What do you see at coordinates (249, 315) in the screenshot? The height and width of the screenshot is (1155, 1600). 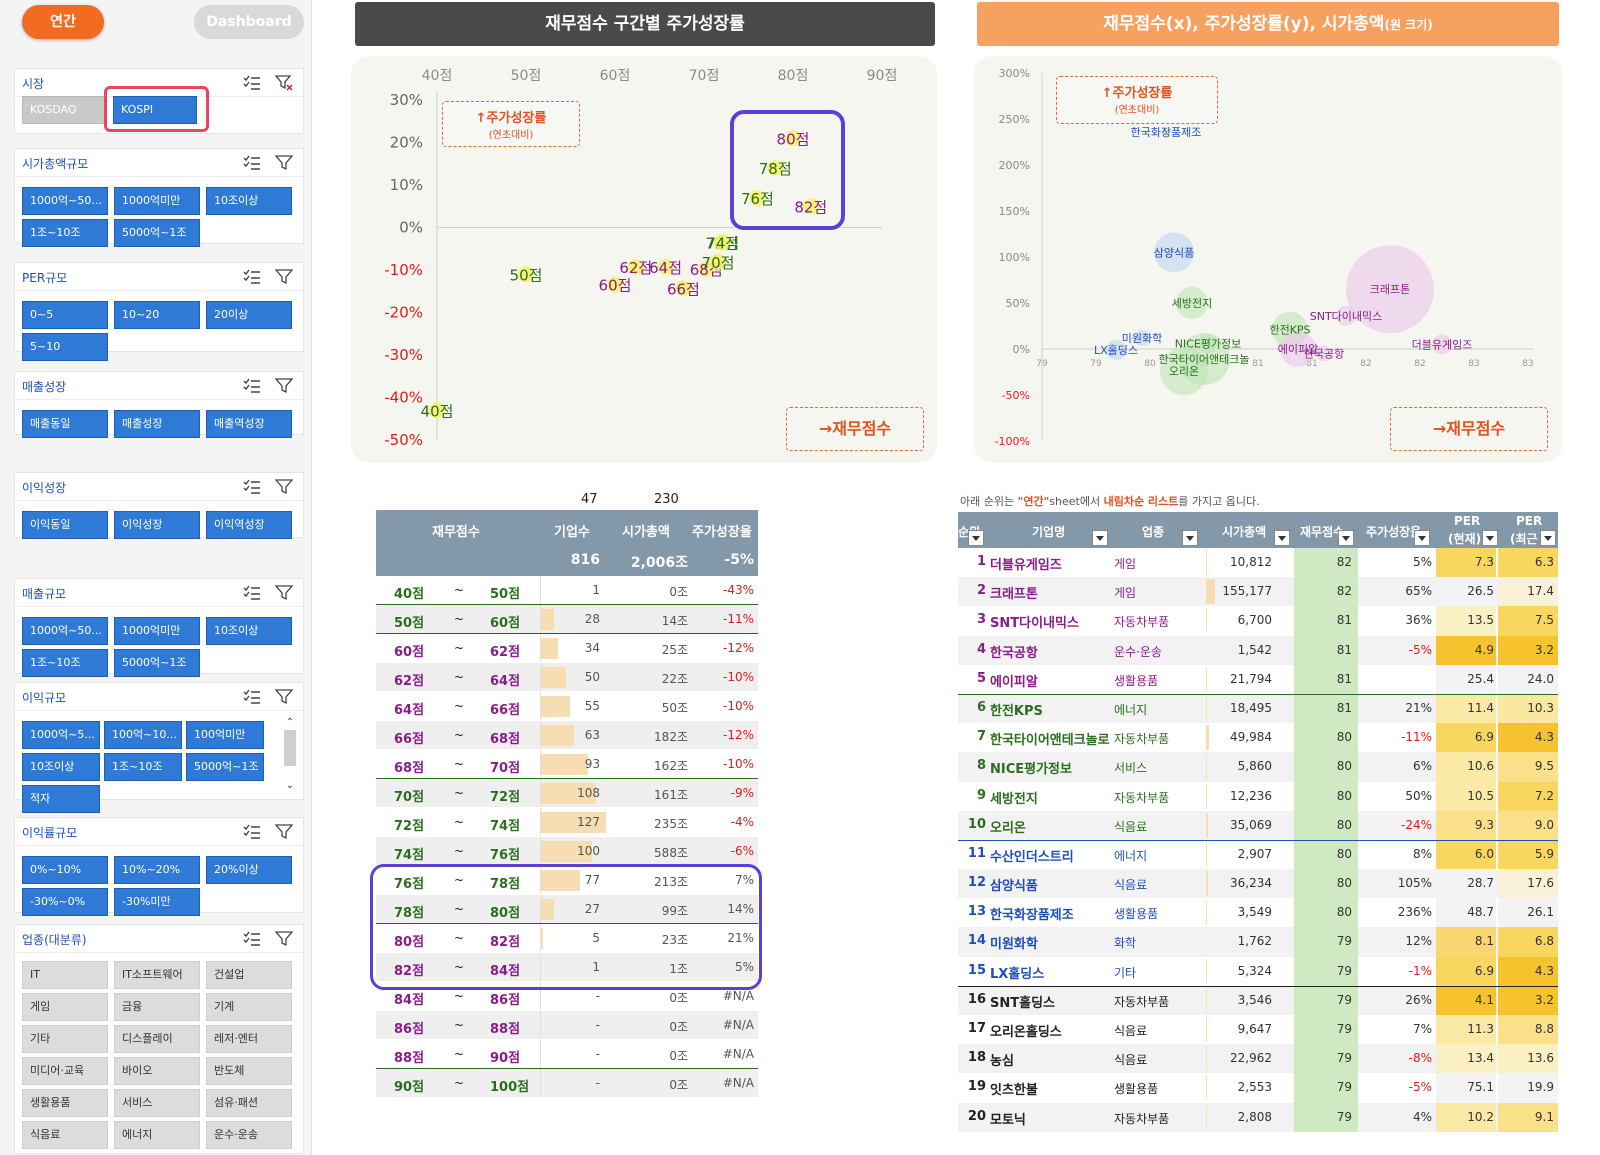 I see `slicer-button: 20이상` at bounding box center [249, 315].